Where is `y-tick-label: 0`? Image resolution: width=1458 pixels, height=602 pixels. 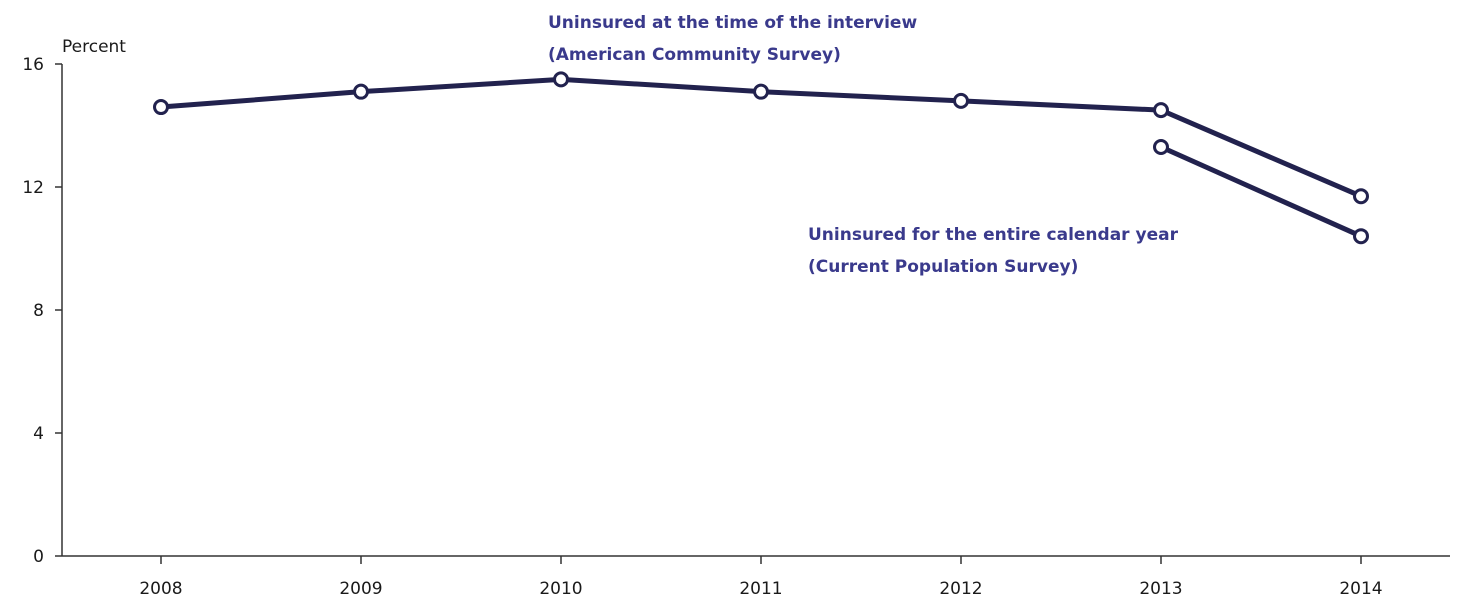 y-tick-label: 0 is located at coordinates (38, 557).